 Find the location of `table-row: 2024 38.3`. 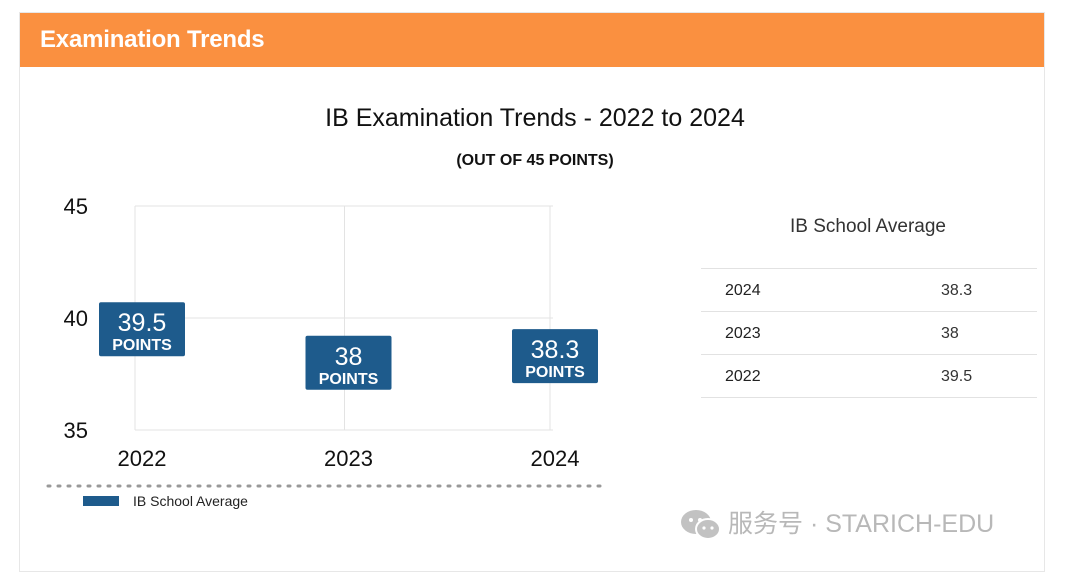

table-row: 2024 38.3 is located at coordinates (869, 290).